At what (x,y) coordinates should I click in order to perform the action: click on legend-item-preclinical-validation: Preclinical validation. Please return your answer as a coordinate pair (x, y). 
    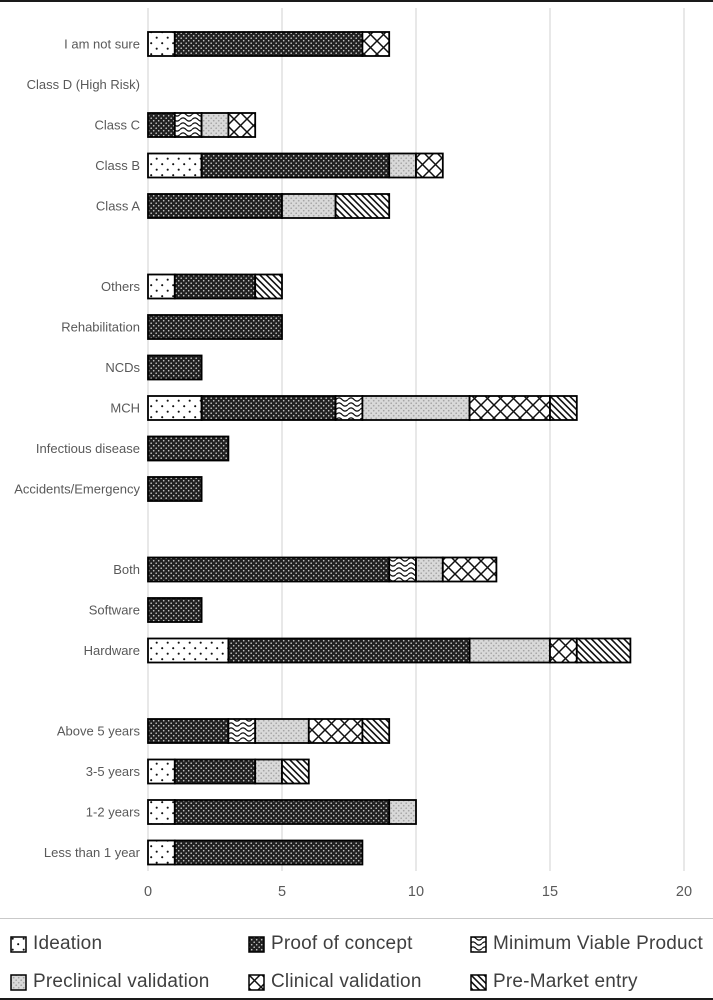
    Looking at the image, I should click on (129, 982).